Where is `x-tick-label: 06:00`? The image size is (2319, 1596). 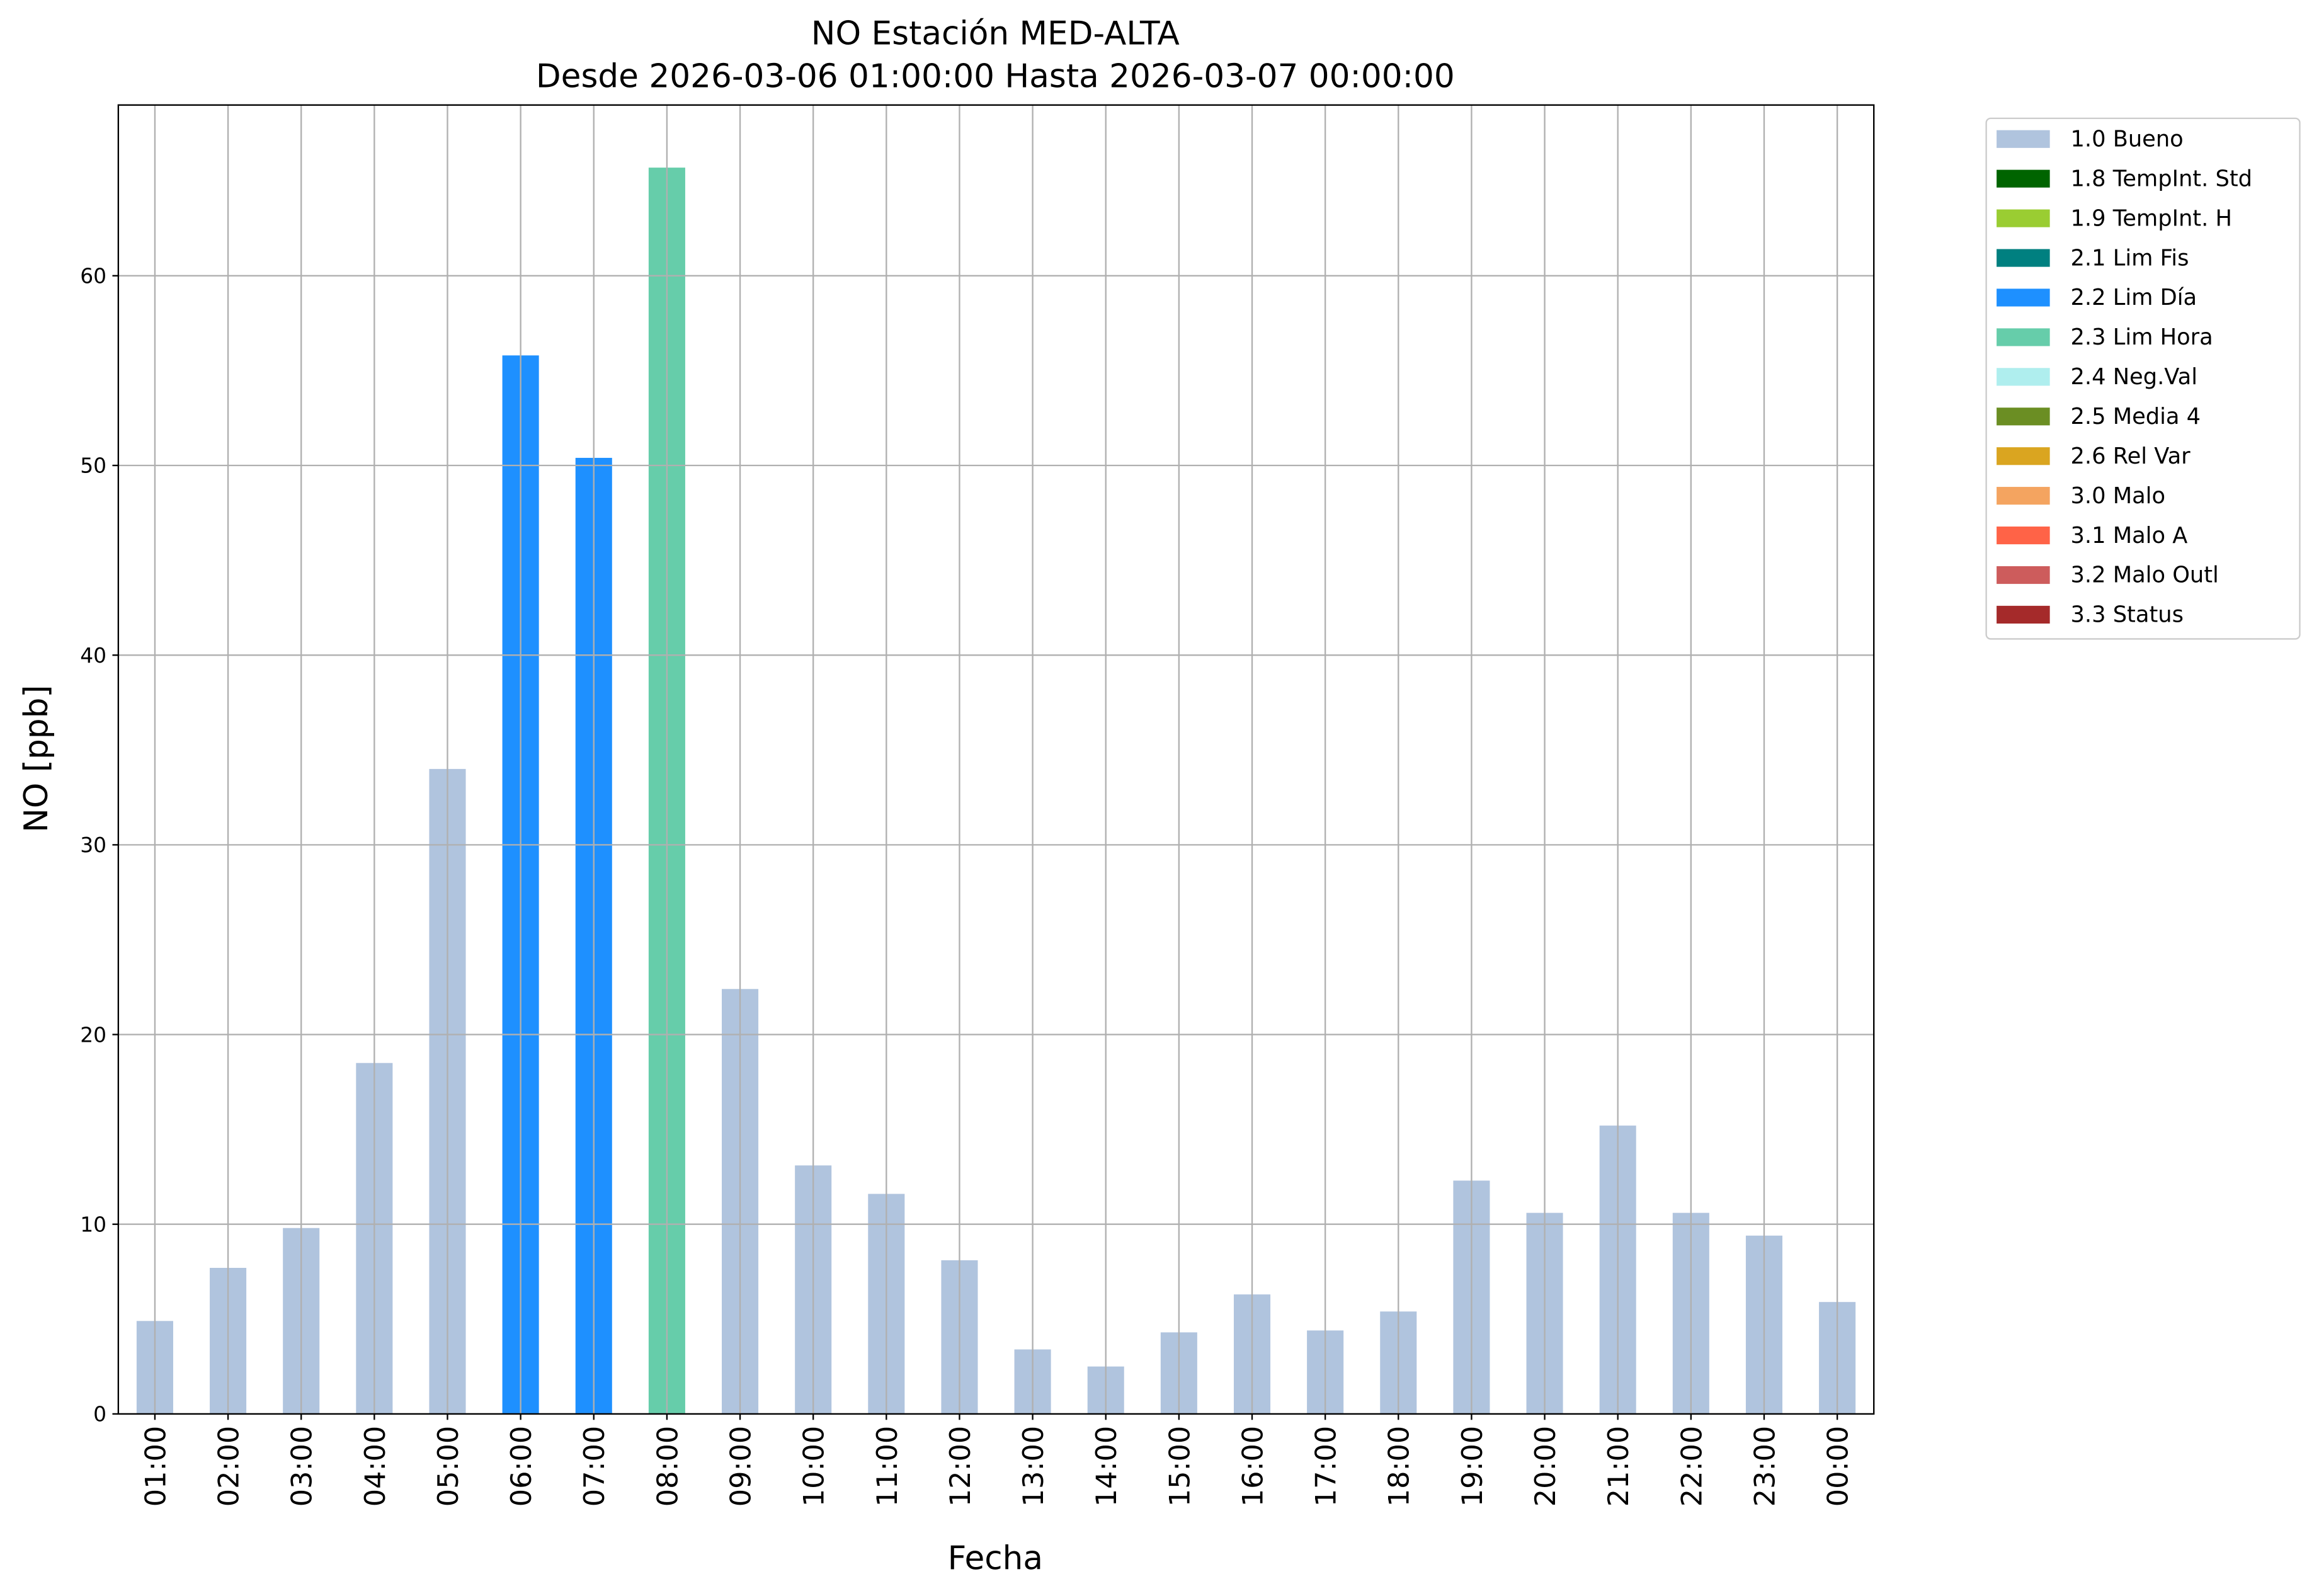 x-tick-label: 06:00 is located at coordinates (521, 1466).